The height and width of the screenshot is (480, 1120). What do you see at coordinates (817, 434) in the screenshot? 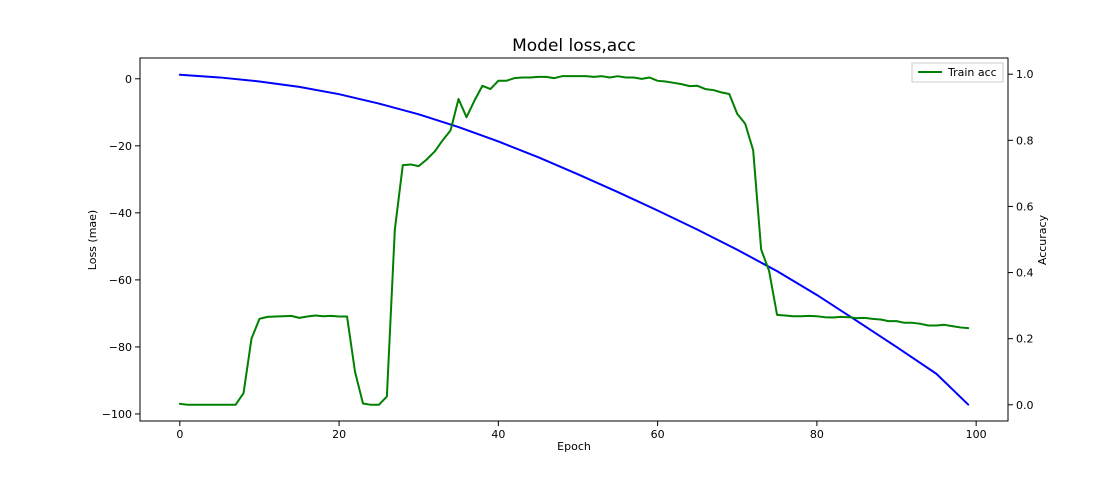
I see `x-tick-label: 80` at bounding box center [817, 434].